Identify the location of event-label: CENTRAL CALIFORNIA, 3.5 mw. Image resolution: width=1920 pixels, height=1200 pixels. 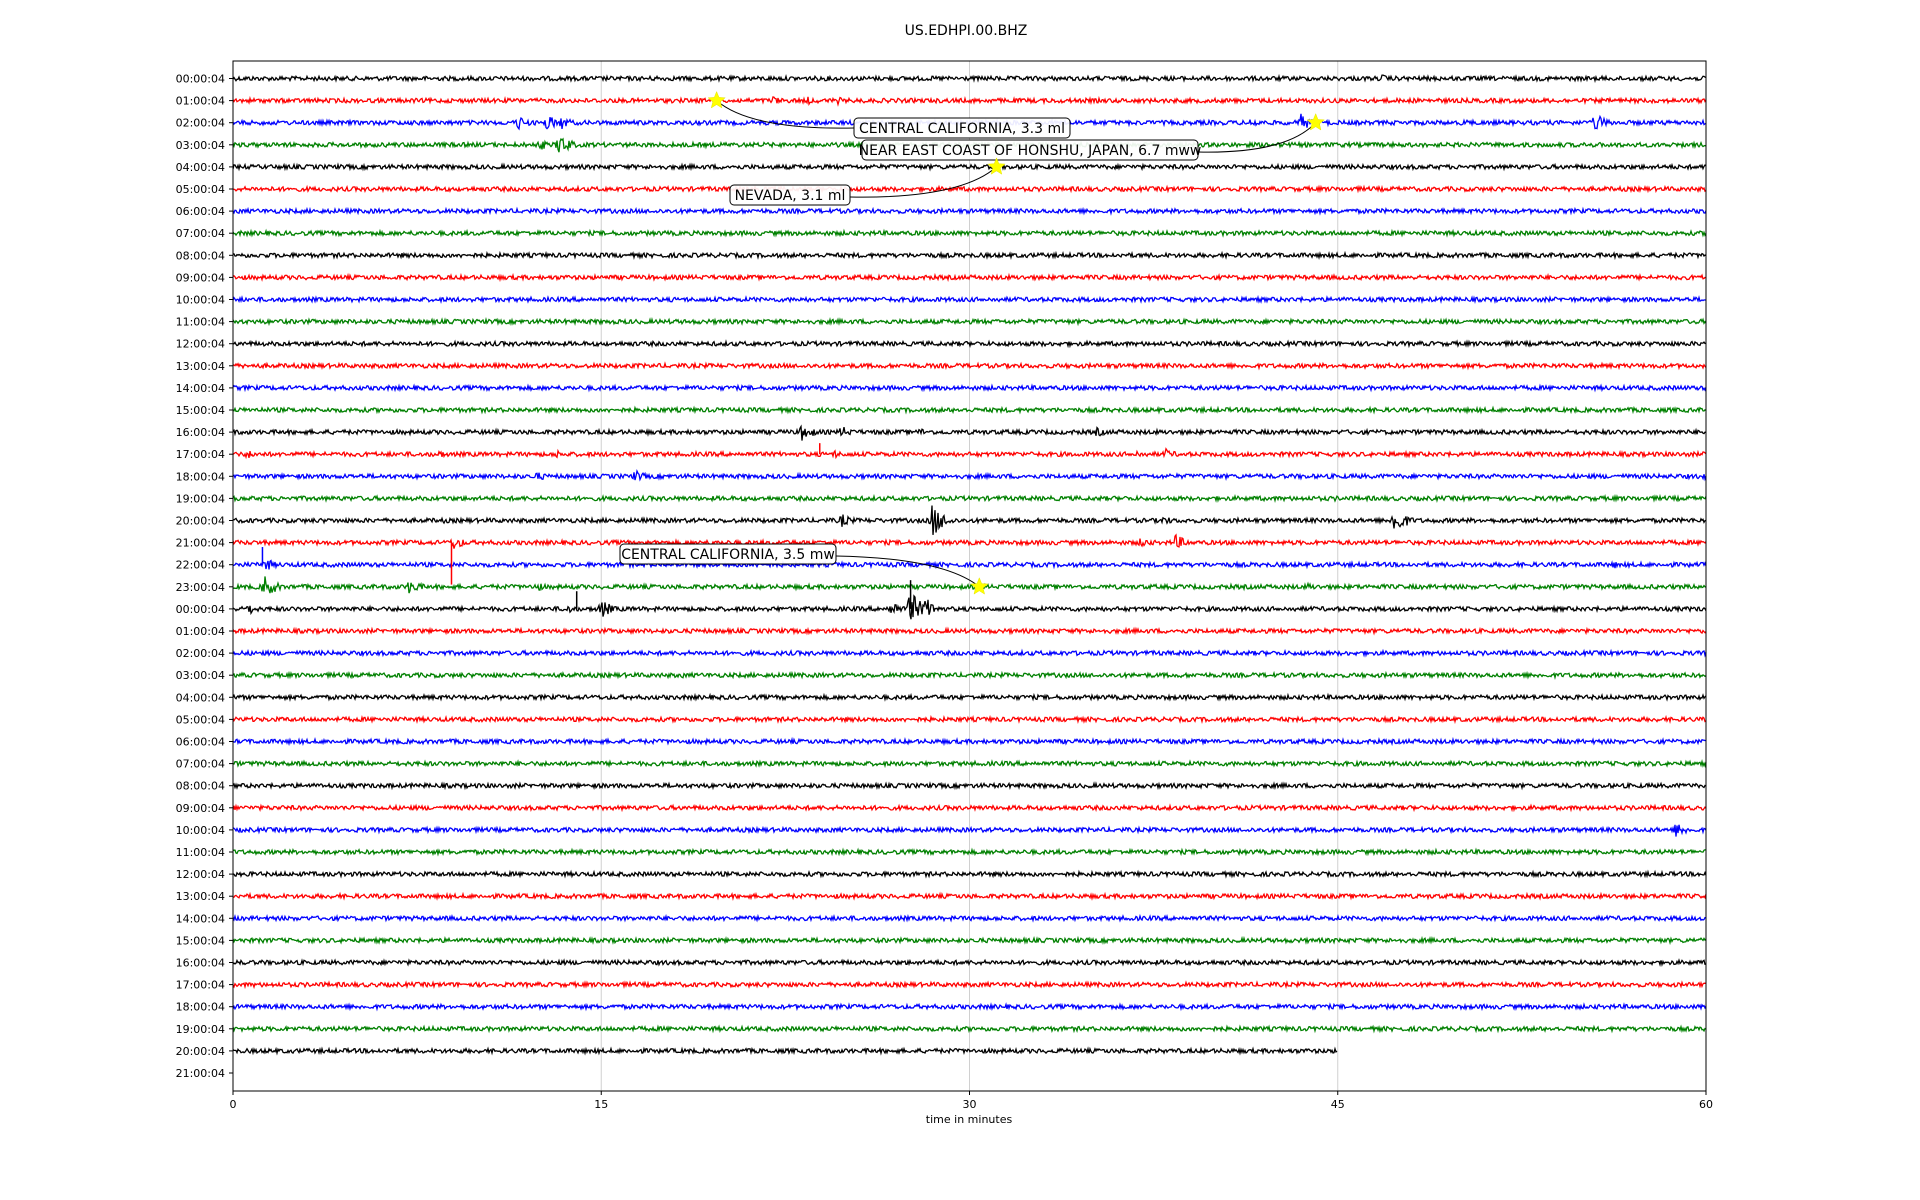
(728, 555).